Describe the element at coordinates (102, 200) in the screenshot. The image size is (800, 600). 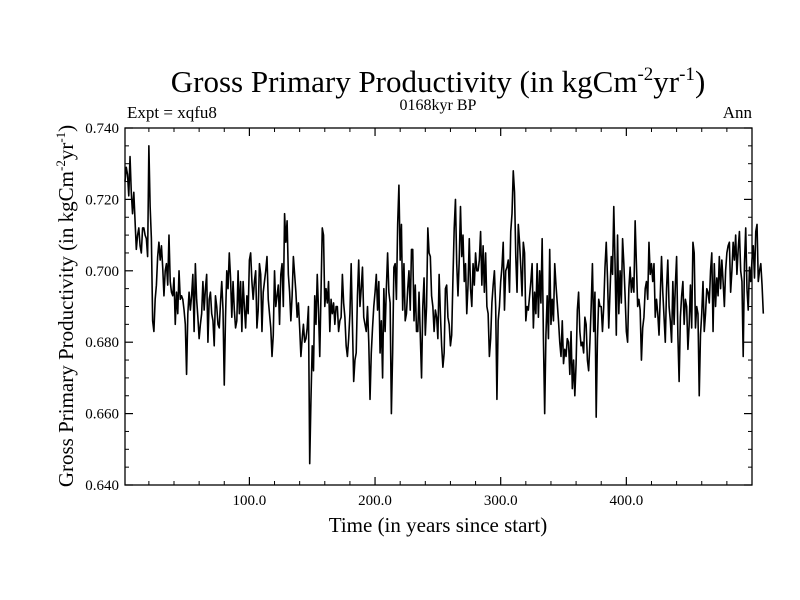
I see `y-tick-label: 0.720` at that location.